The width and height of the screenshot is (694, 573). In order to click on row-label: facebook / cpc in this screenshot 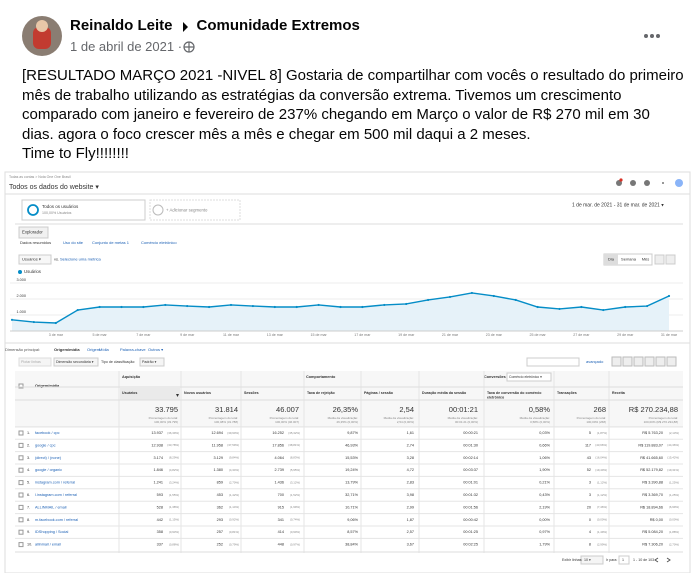, I will do `click(47, 433)`.